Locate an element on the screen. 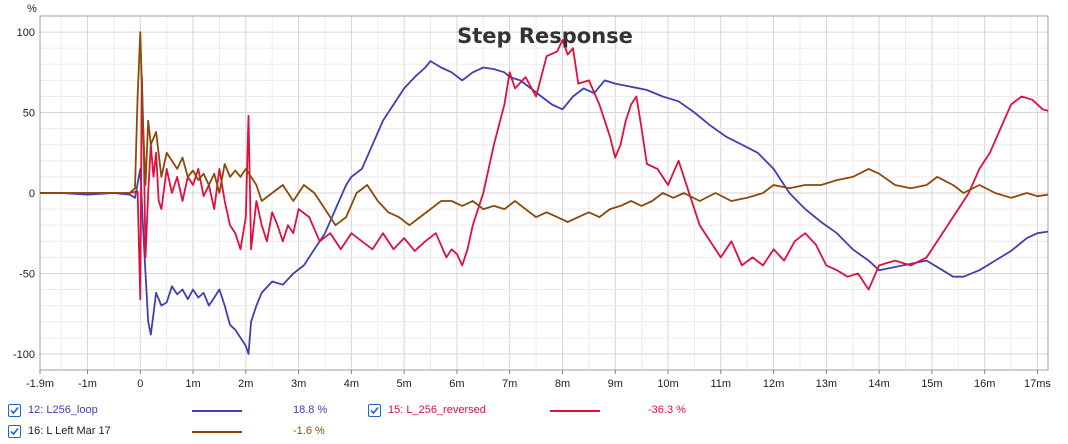 Image resolution: width=1068 pixels, height=444 pixels. x-tick-label: 16m is located at coordinates (984, 384).